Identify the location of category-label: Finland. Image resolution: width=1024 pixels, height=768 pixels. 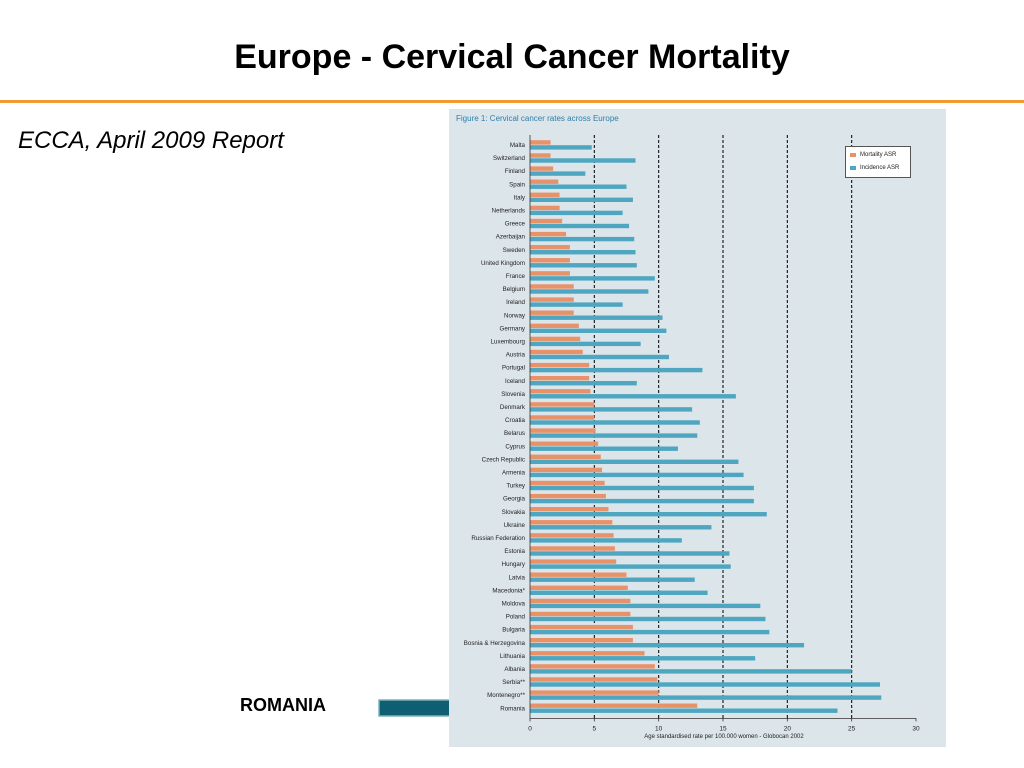
(515, 171).